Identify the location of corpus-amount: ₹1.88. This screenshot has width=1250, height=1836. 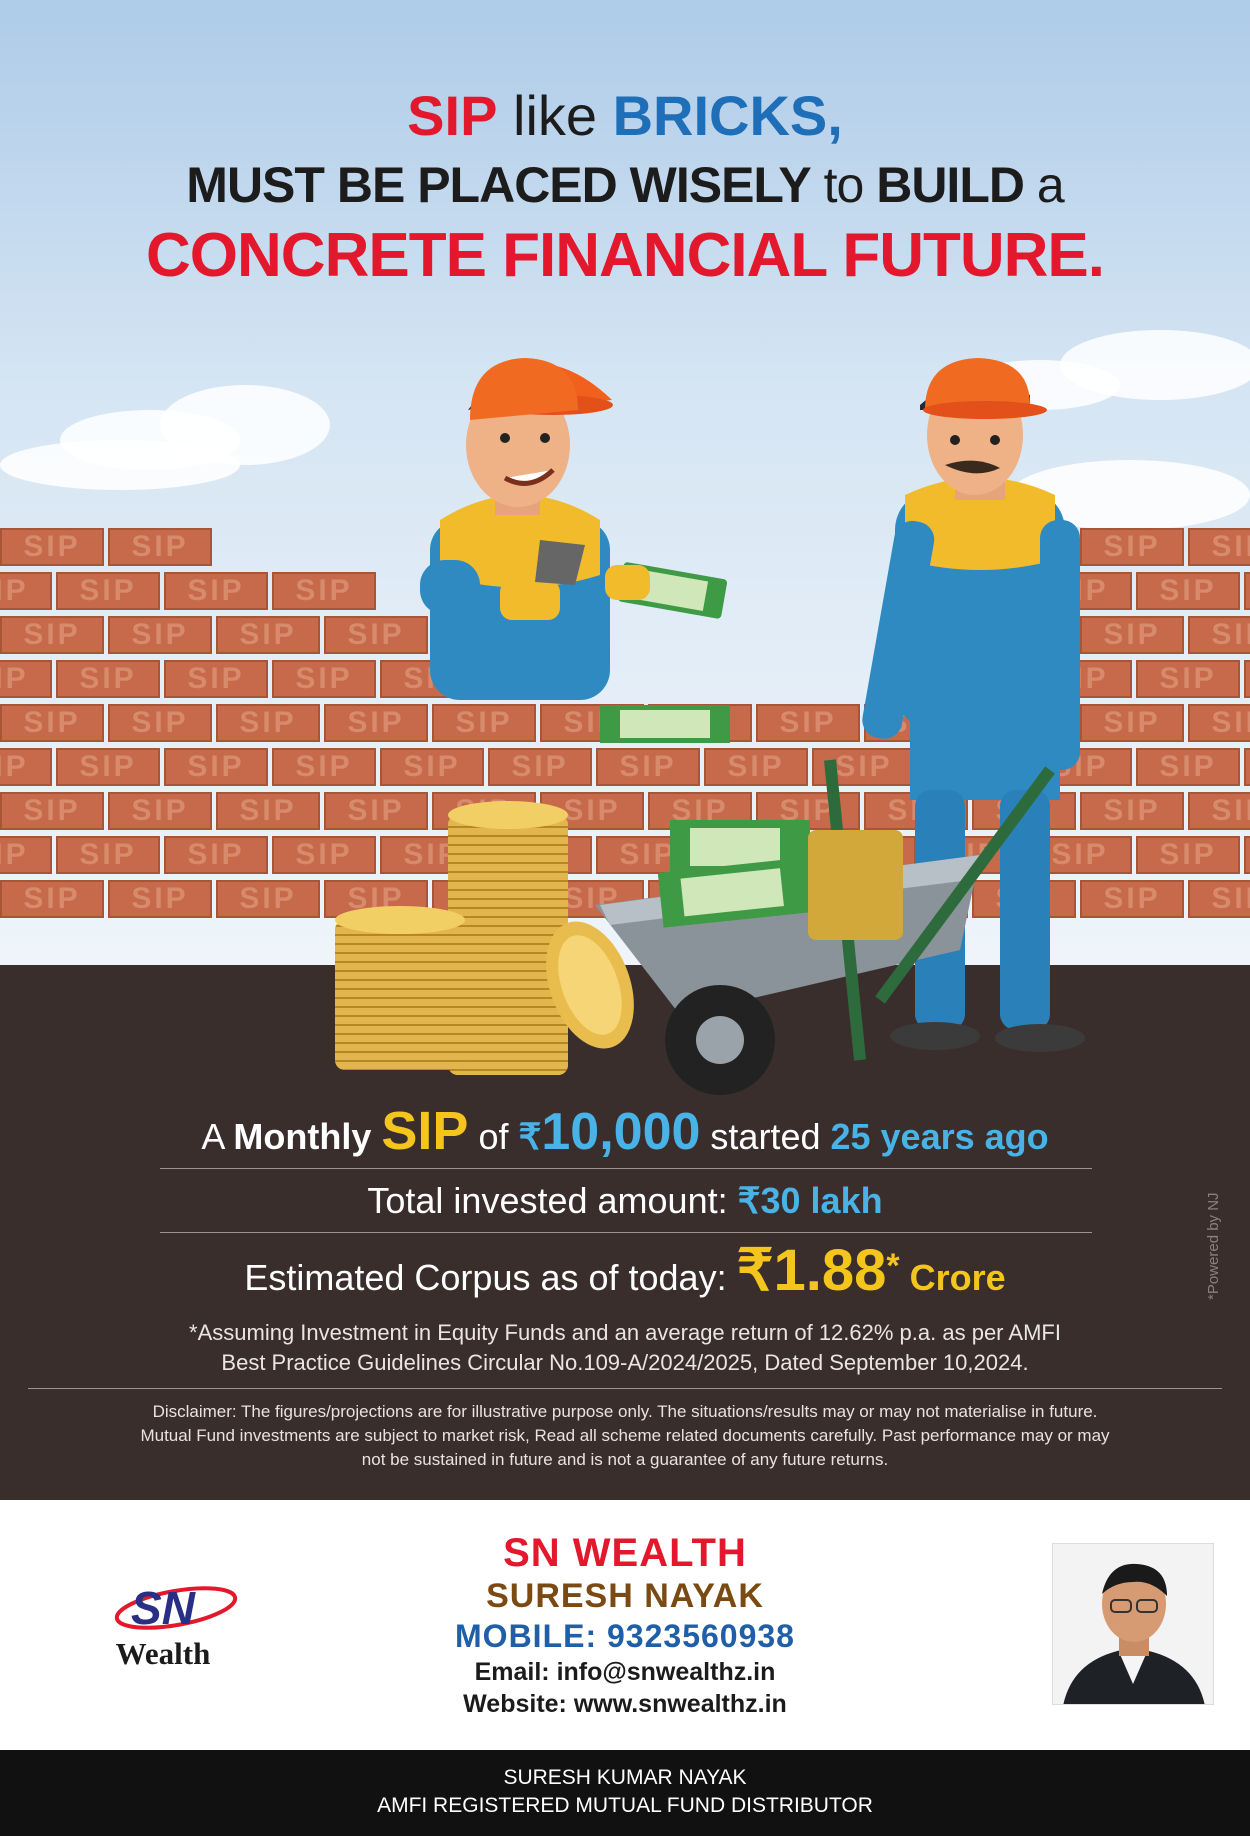
(811, 1270).